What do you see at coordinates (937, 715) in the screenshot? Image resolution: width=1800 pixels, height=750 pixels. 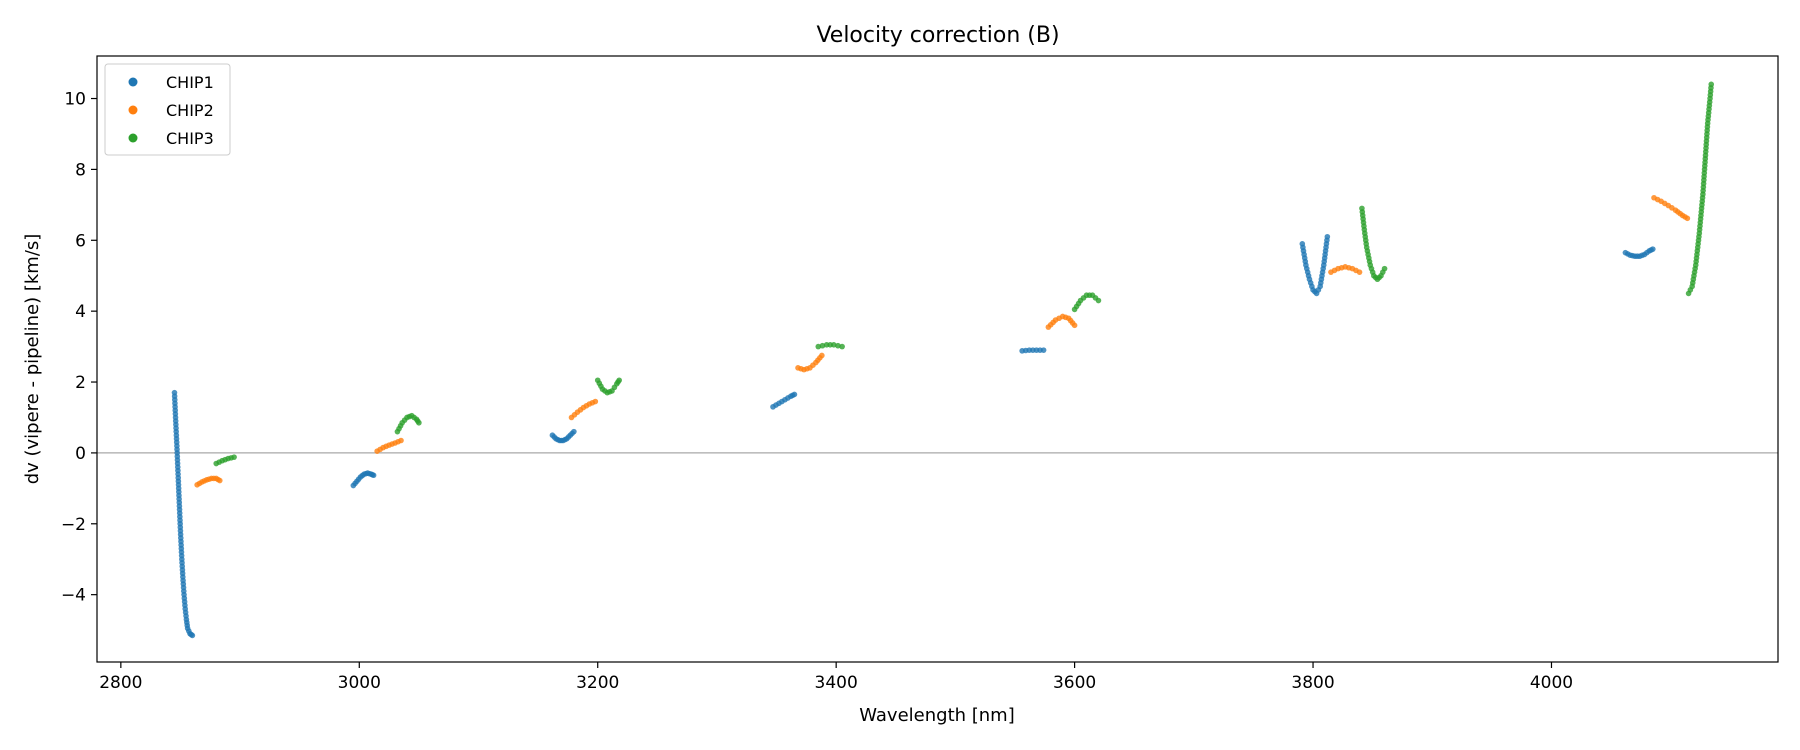 I see `x-axis-label: Wavelength [nm]` at bounding box center [937, 715].